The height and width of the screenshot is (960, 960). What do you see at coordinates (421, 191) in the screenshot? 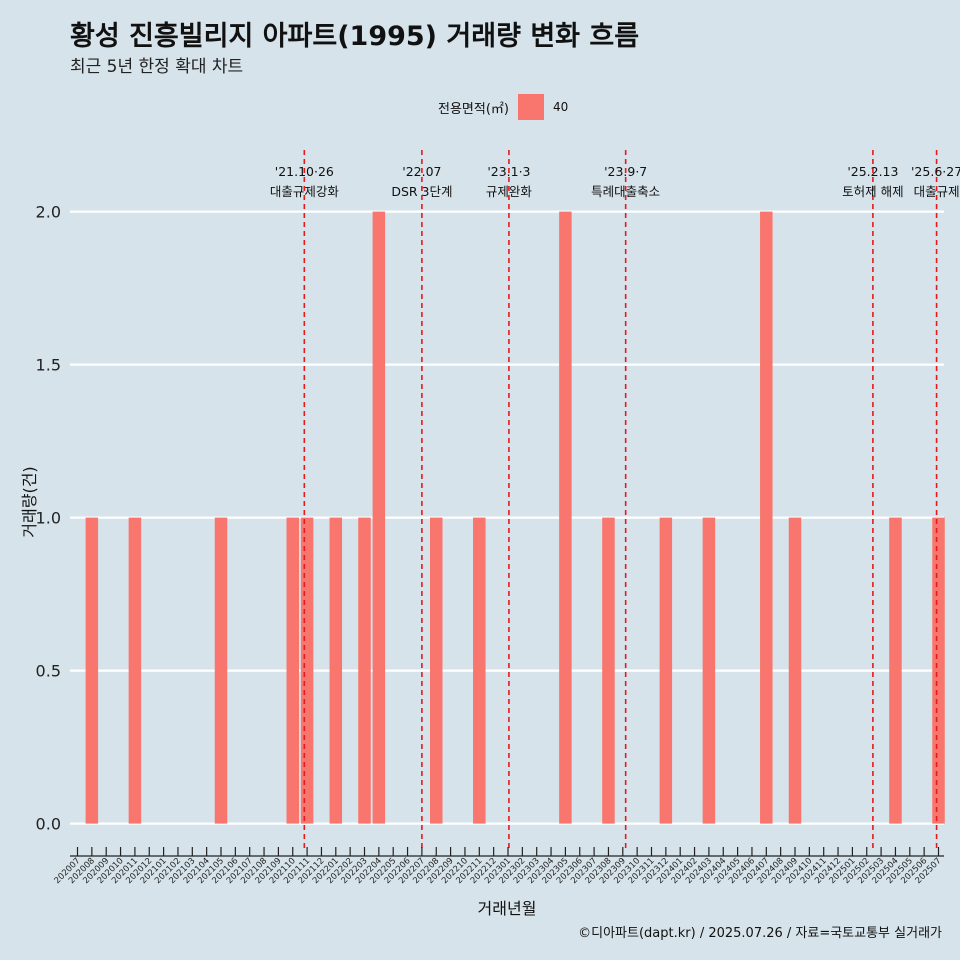
I see `event-name-label: DSR 3단계` at bounding box center [421, 191].